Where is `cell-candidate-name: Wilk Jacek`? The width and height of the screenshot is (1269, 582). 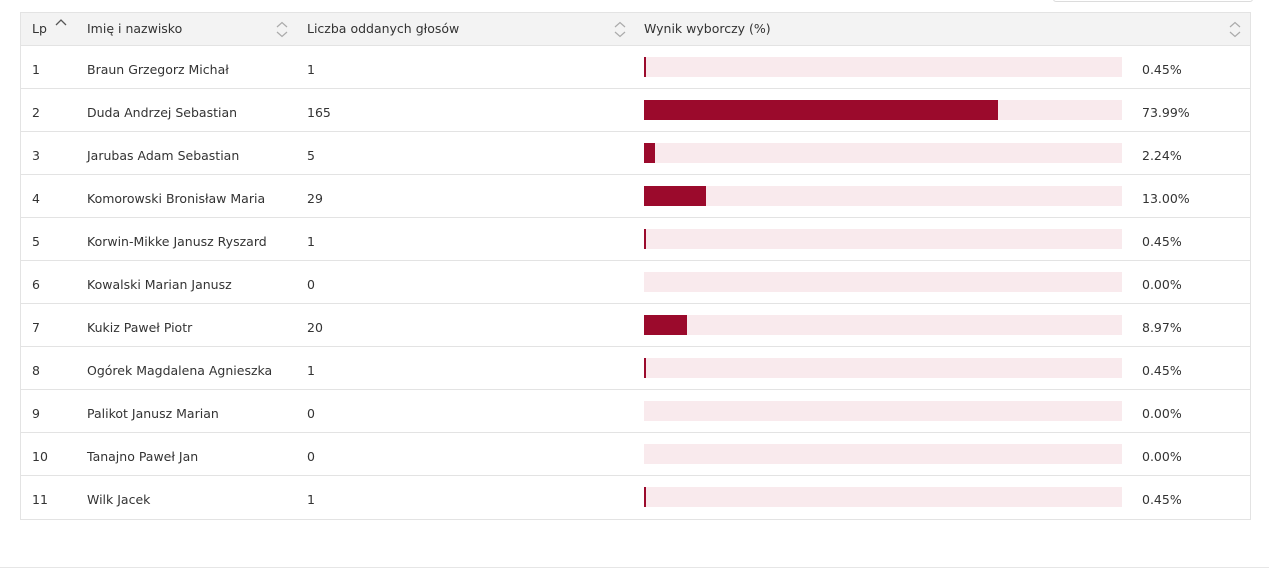
cell-candidate-name: Wilk Jacek is located at coordinates (119, 499).